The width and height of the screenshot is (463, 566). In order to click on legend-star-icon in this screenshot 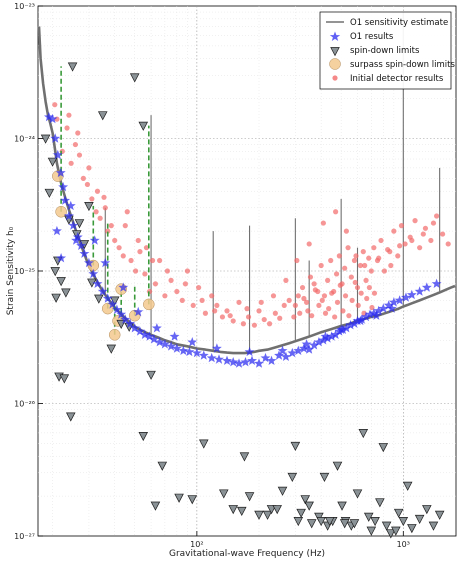, I will do `click(335, 36)`.